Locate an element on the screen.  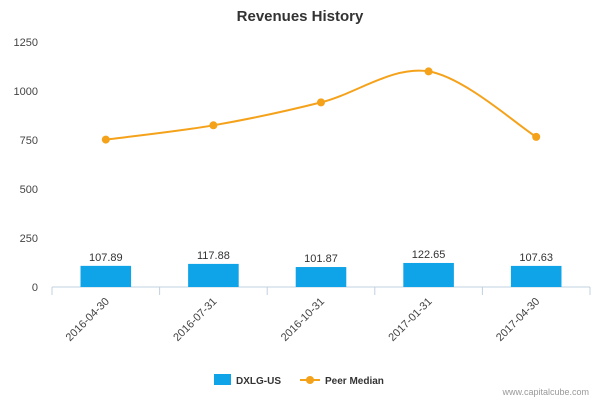
y-tick-label: 0 is located at coordinates (35, 288).